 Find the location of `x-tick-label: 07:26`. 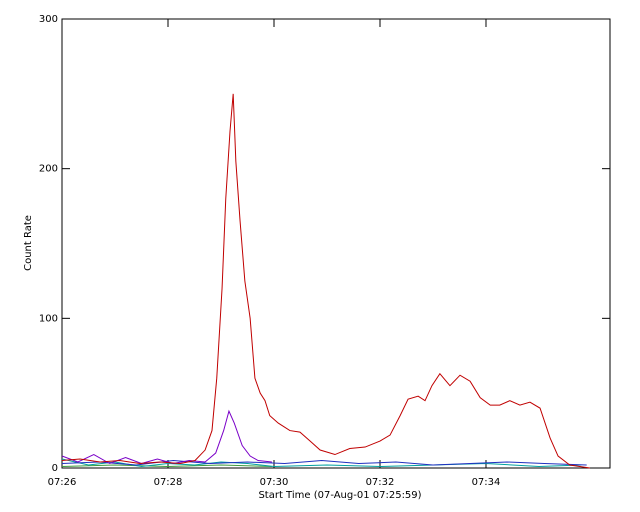

x-tick-label: 07:26 is located at coordinates (62, 482).